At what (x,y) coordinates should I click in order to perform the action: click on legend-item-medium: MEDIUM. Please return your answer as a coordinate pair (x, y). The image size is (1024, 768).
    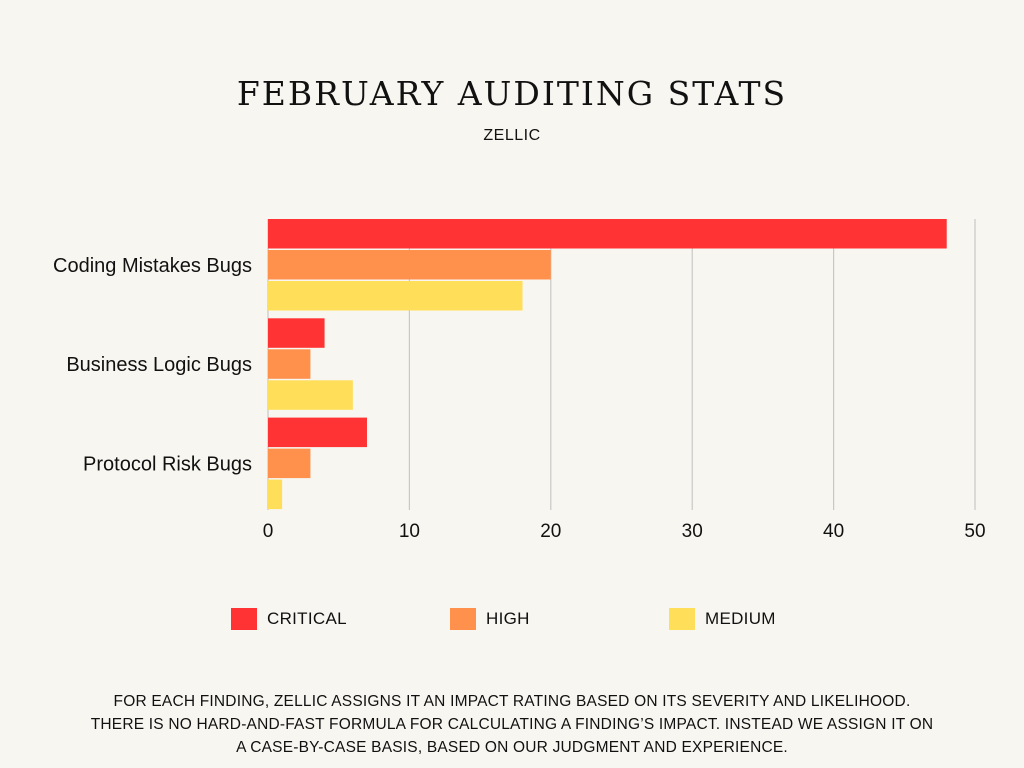
    Looking at the image, I should click on (722, 619).